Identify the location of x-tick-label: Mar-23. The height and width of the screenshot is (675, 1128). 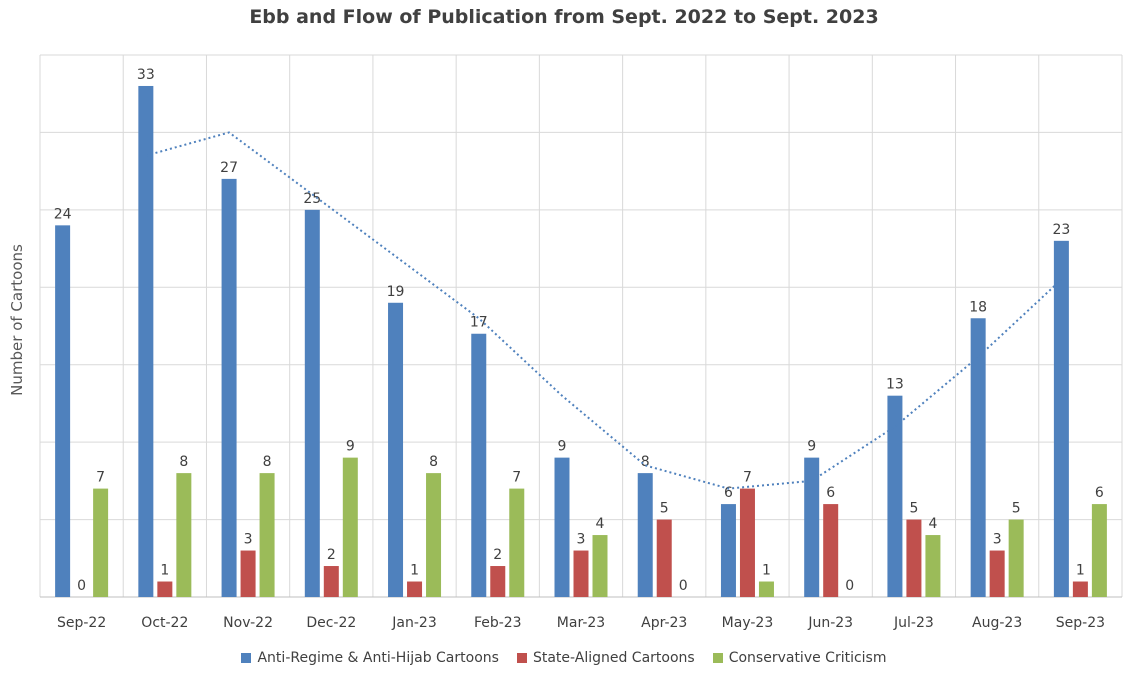
(581, 623).